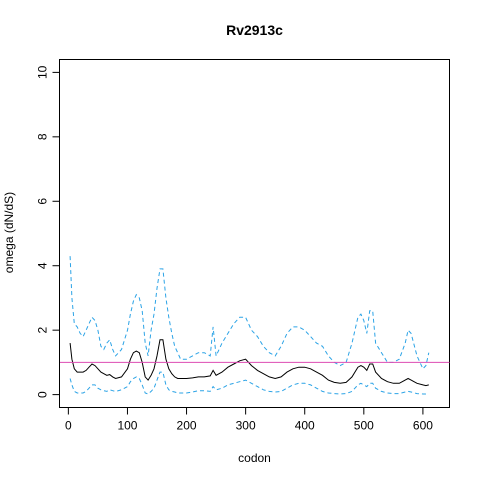 Image resolution: width=480 pixels, height=480 pixels. Describe the element at coordinates (68, 426) in the screenshot. I see `x-tick-label: 0` at that location.